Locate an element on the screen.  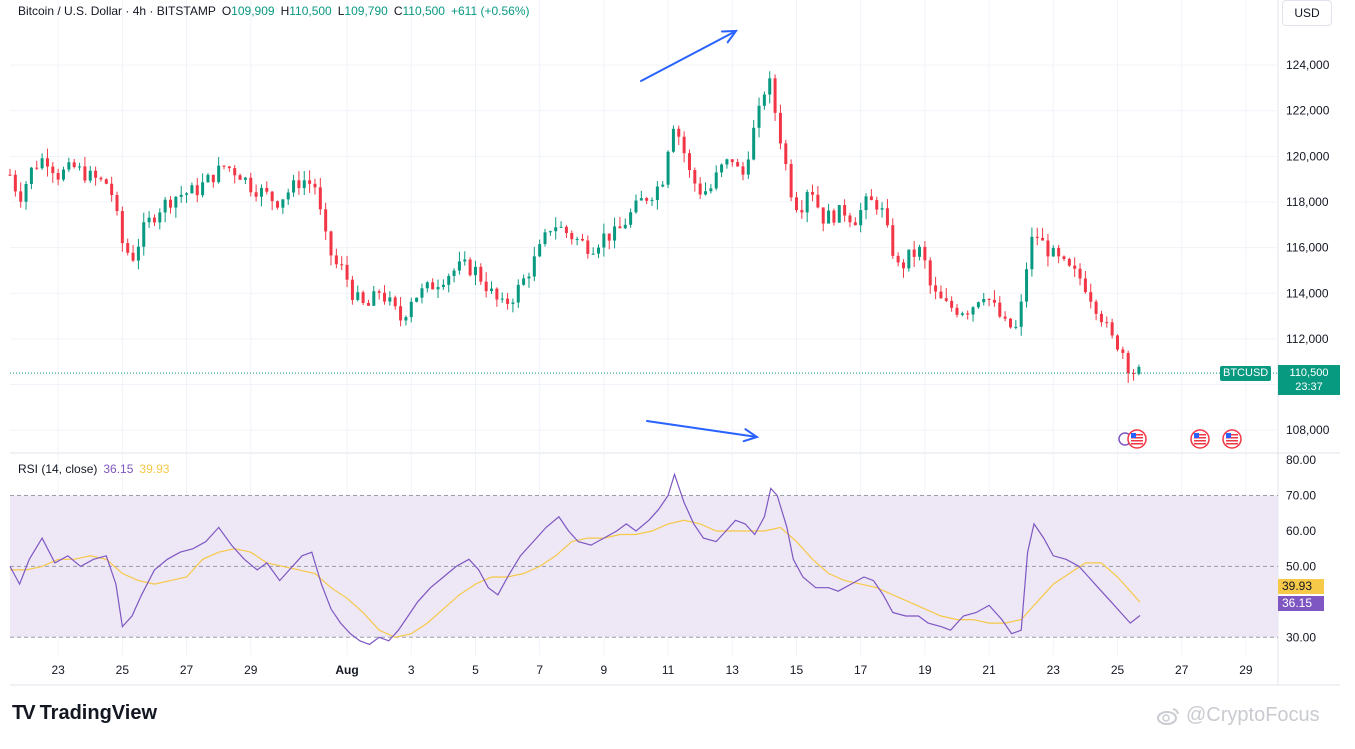
trend-arrow-down-head is located at coordinates (751, 435).